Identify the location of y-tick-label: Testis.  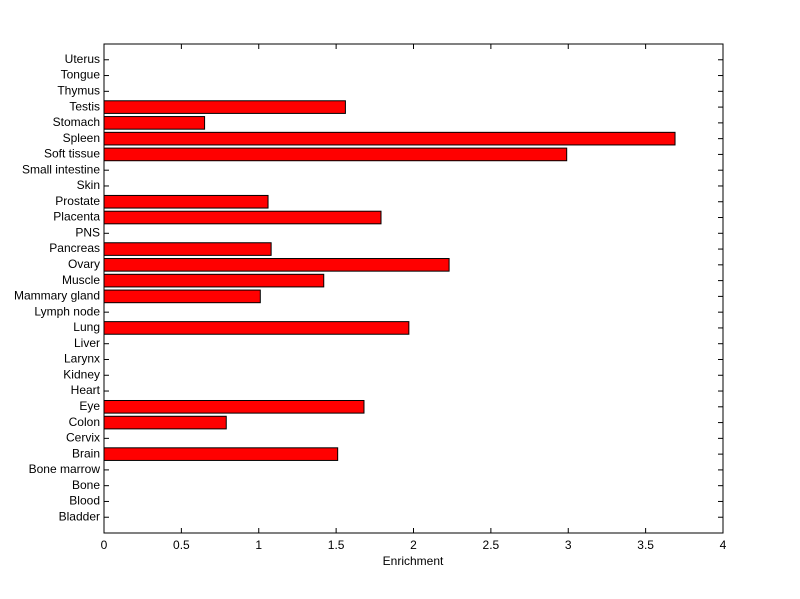
(84, 106).